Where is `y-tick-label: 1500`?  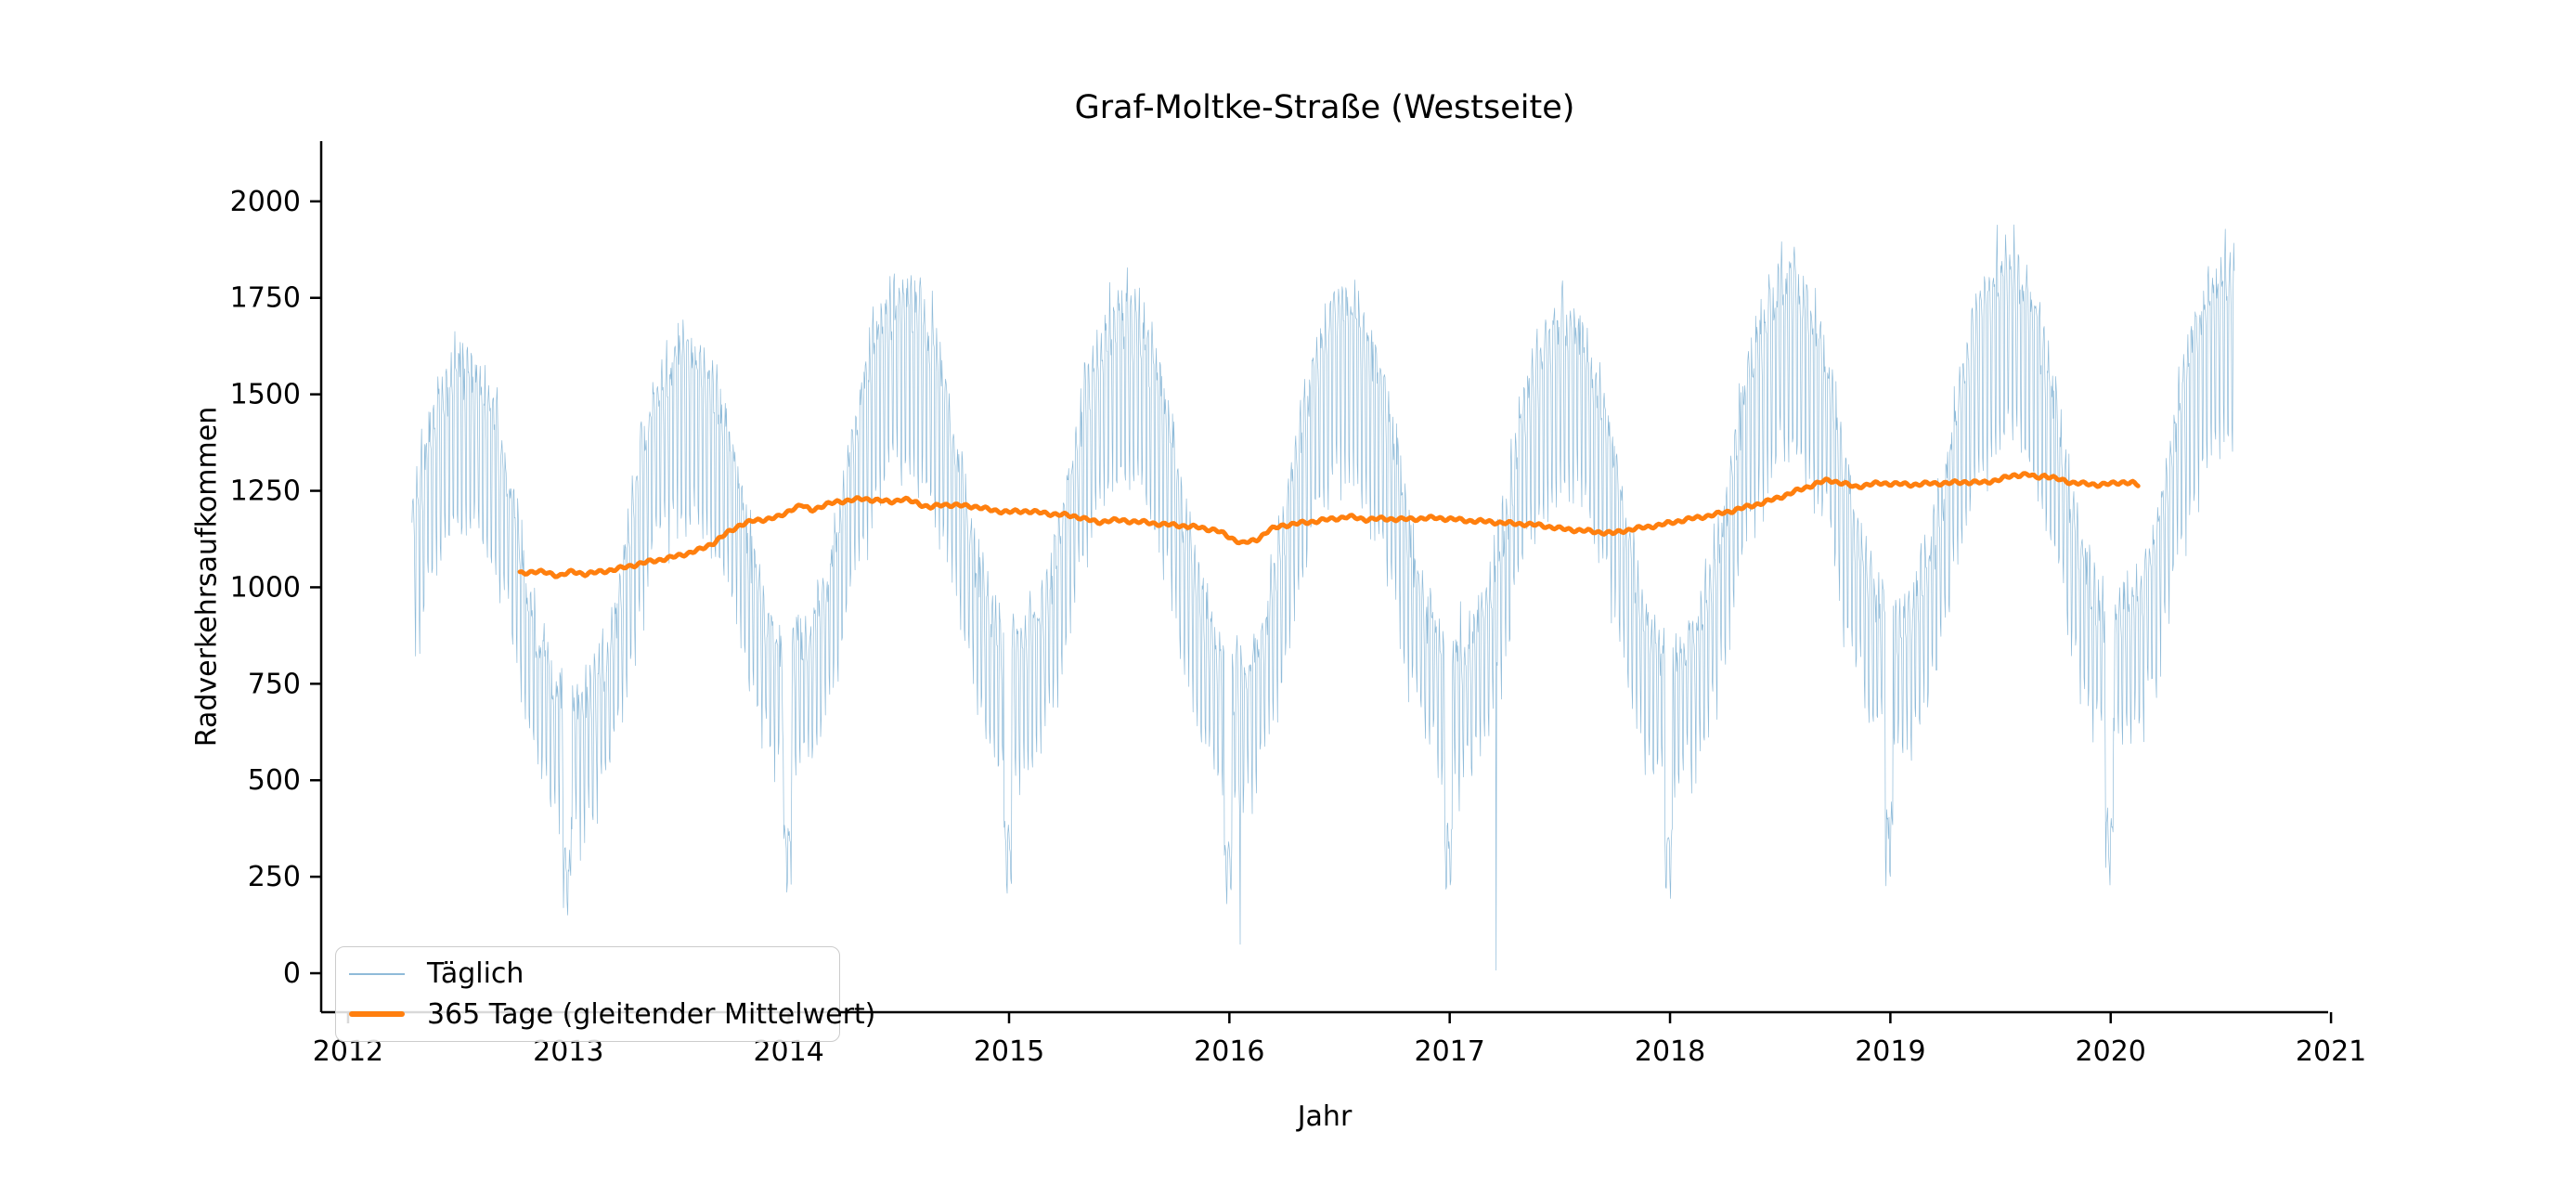
y-tick-label: 1500 is located at coordinates (265, 395).